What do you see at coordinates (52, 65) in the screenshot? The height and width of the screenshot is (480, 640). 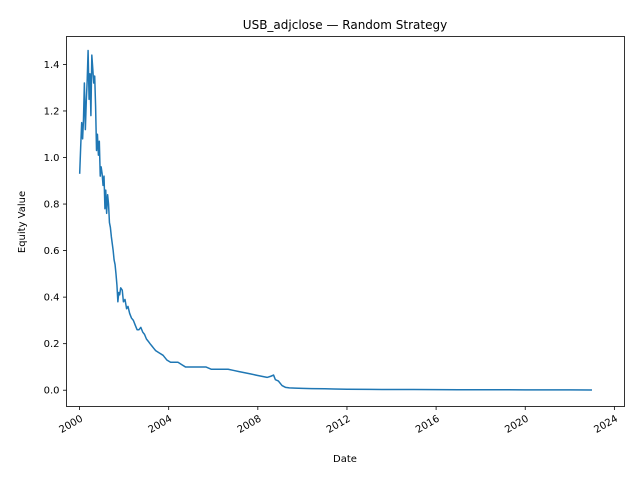 I see `y-tick-label: 1.4` at bounding box center [52, 65].